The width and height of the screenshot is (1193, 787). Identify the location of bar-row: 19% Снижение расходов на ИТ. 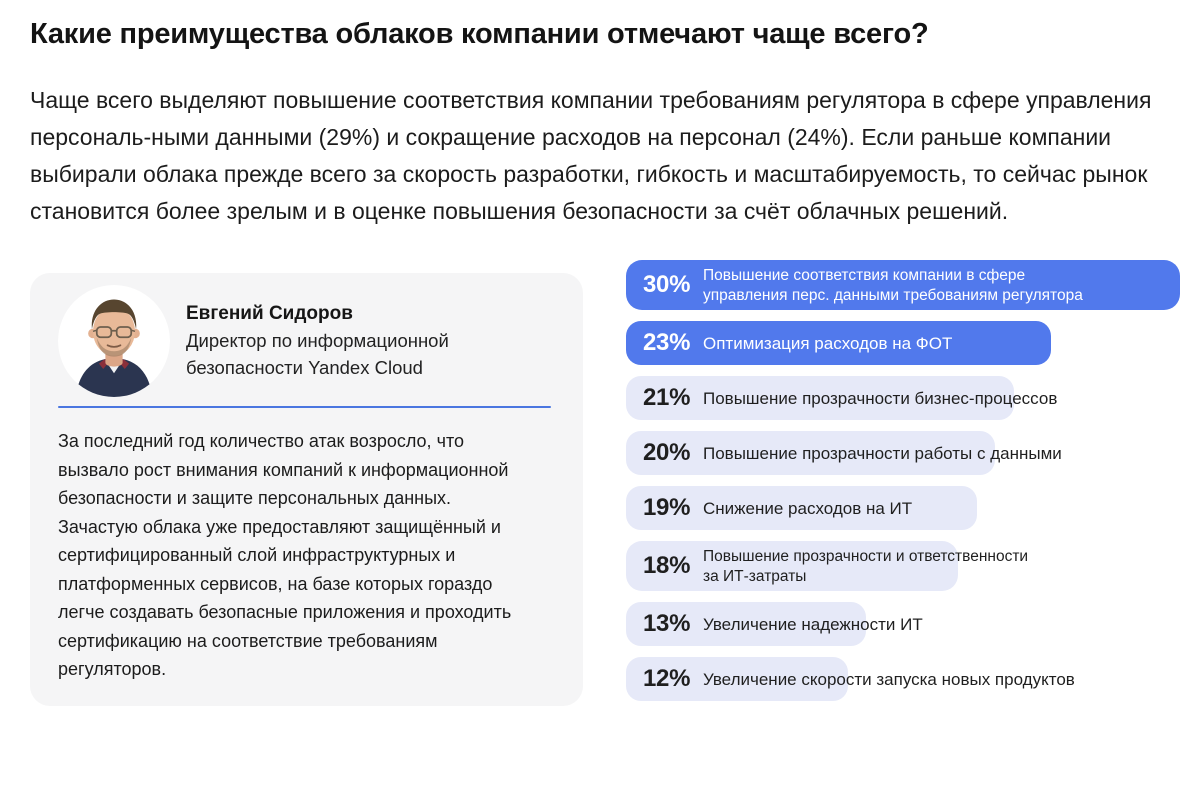
(903, 508).